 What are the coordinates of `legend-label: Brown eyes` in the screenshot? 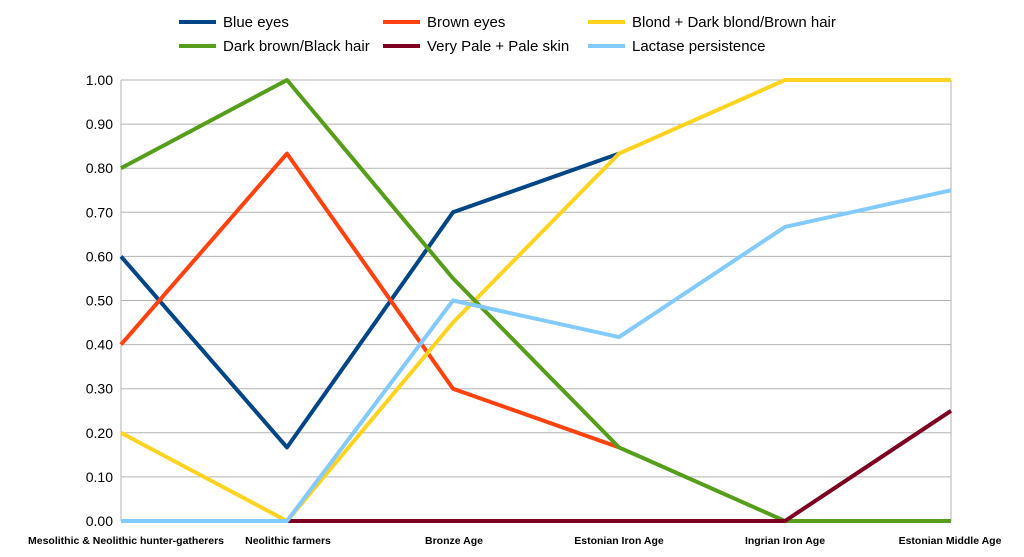 It's located at (466, 22).